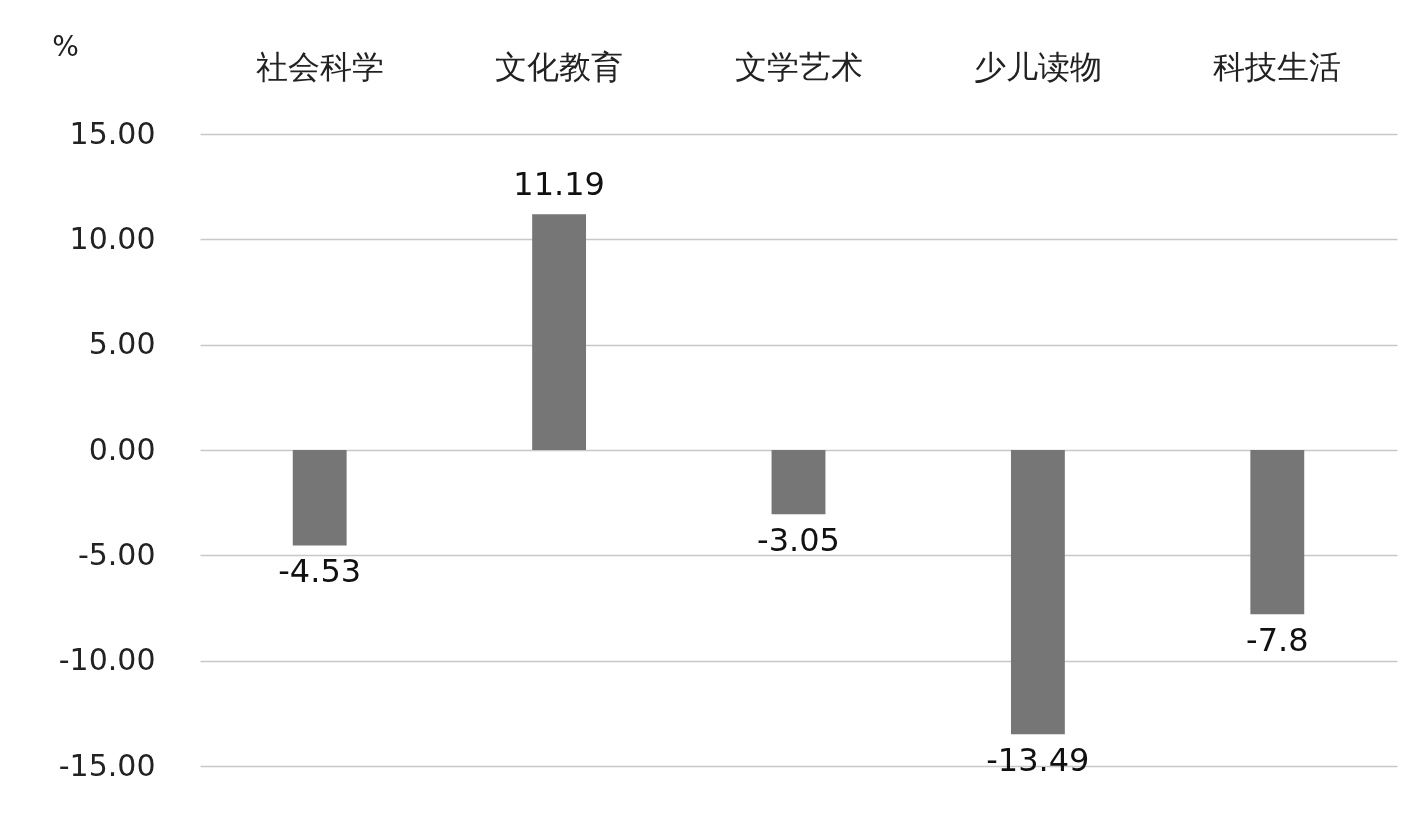 Image resolution: width=1427 pixels, height=821 pixels. Describe the element at coordinates (798, 540) in the screenshot. I see `data-label: -3.05` at that location.